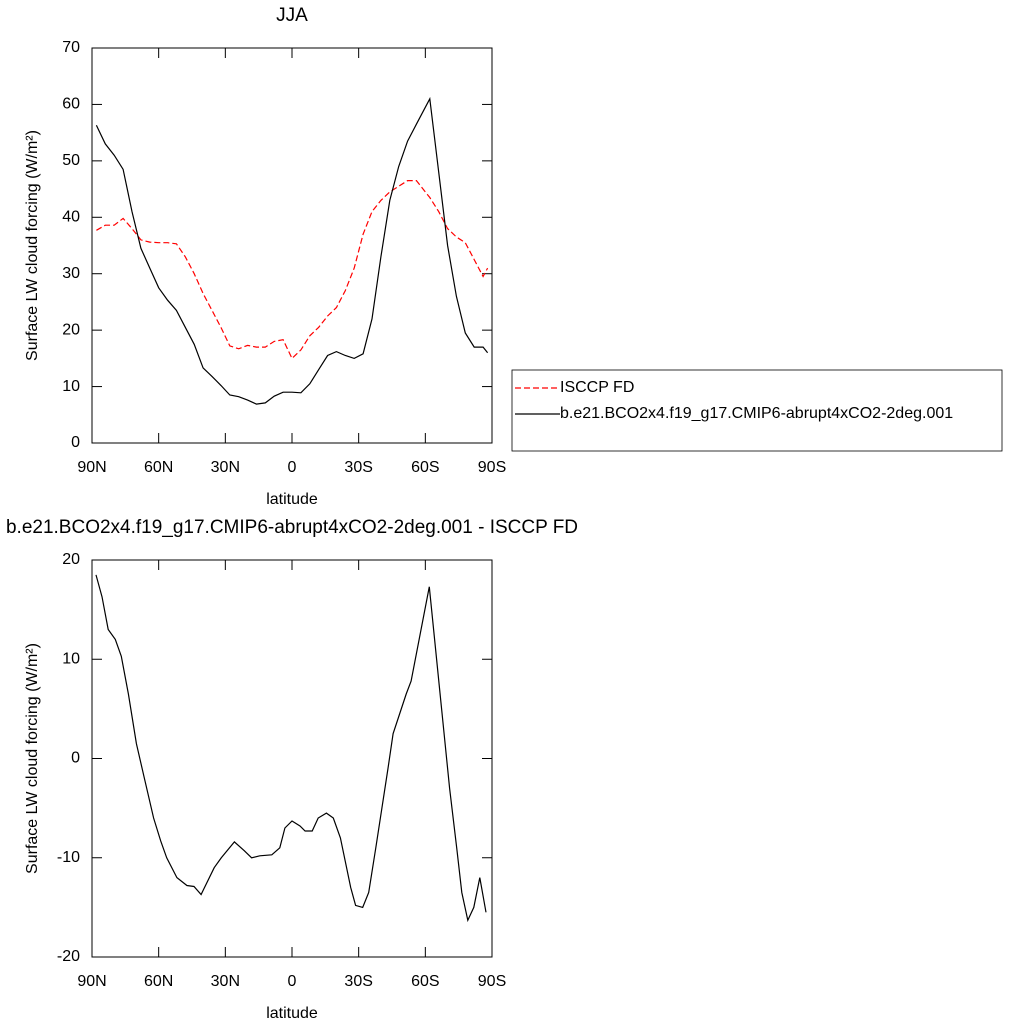 This screenshot has height=1024, width=1024. I want to click on y-tick-label: -10, so click(68, 857).